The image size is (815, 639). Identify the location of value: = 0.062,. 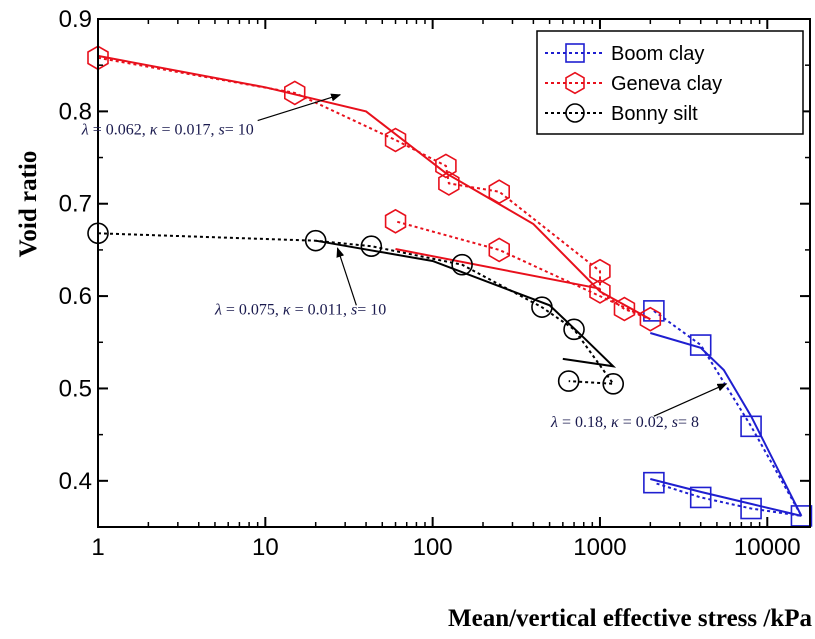
(119, 129).